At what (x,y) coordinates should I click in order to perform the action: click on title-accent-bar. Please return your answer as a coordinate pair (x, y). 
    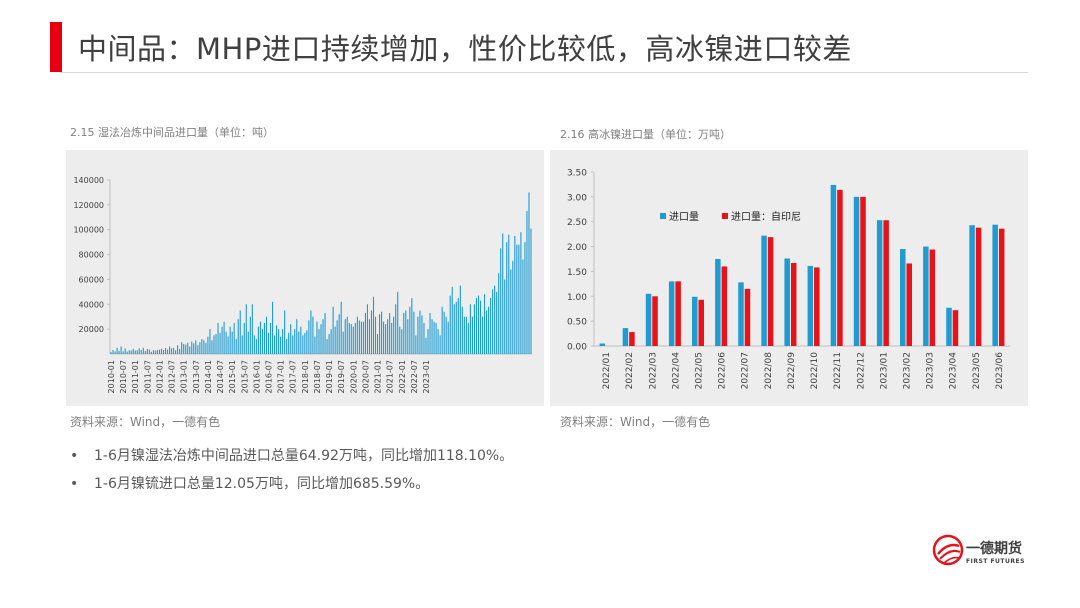
    Looking at the image, I should click on (56, 47).